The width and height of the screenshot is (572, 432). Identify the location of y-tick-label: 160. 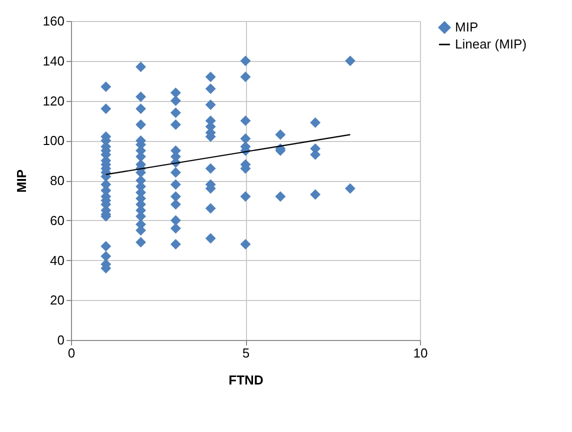
(53, 21).